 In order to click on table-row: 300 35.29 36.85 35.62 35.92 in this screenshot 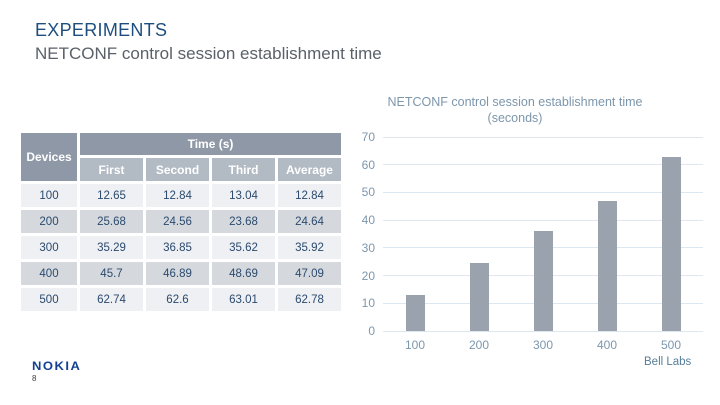, I will do `click(181, 247)`.